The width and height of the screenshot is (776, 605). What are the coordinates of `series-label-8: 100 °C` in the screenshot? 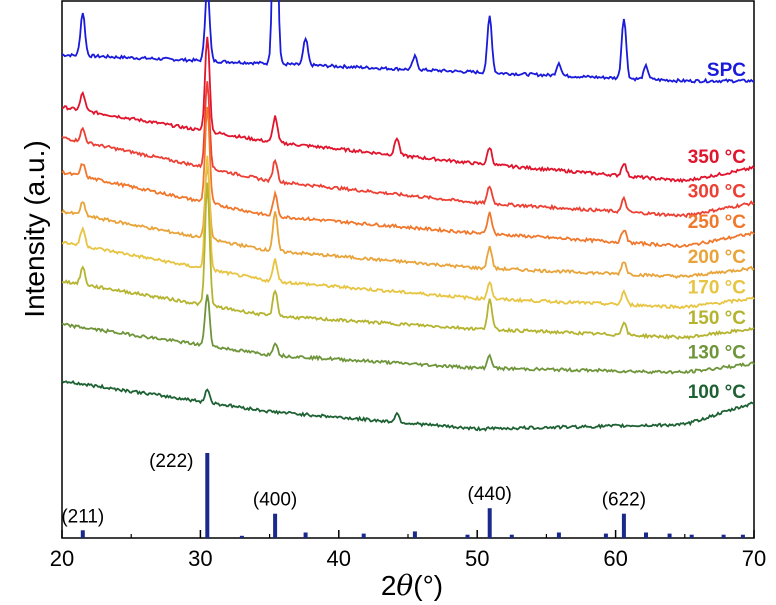 It's located at (717, 392).